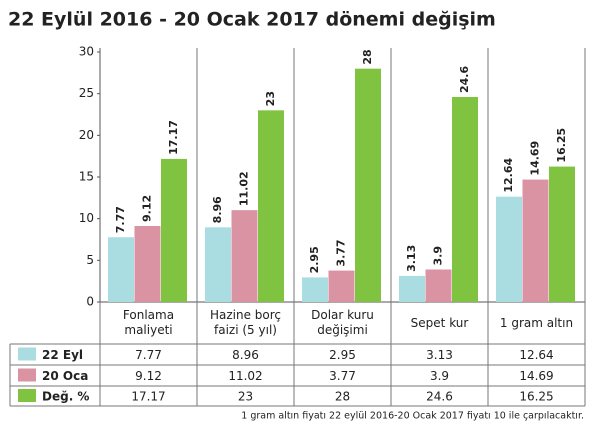 The image size is (601, 431). What do you see at coordinates (120, 219) in the screenshot?
I see `data-label: 7.77` at bounding box center [120, 219].